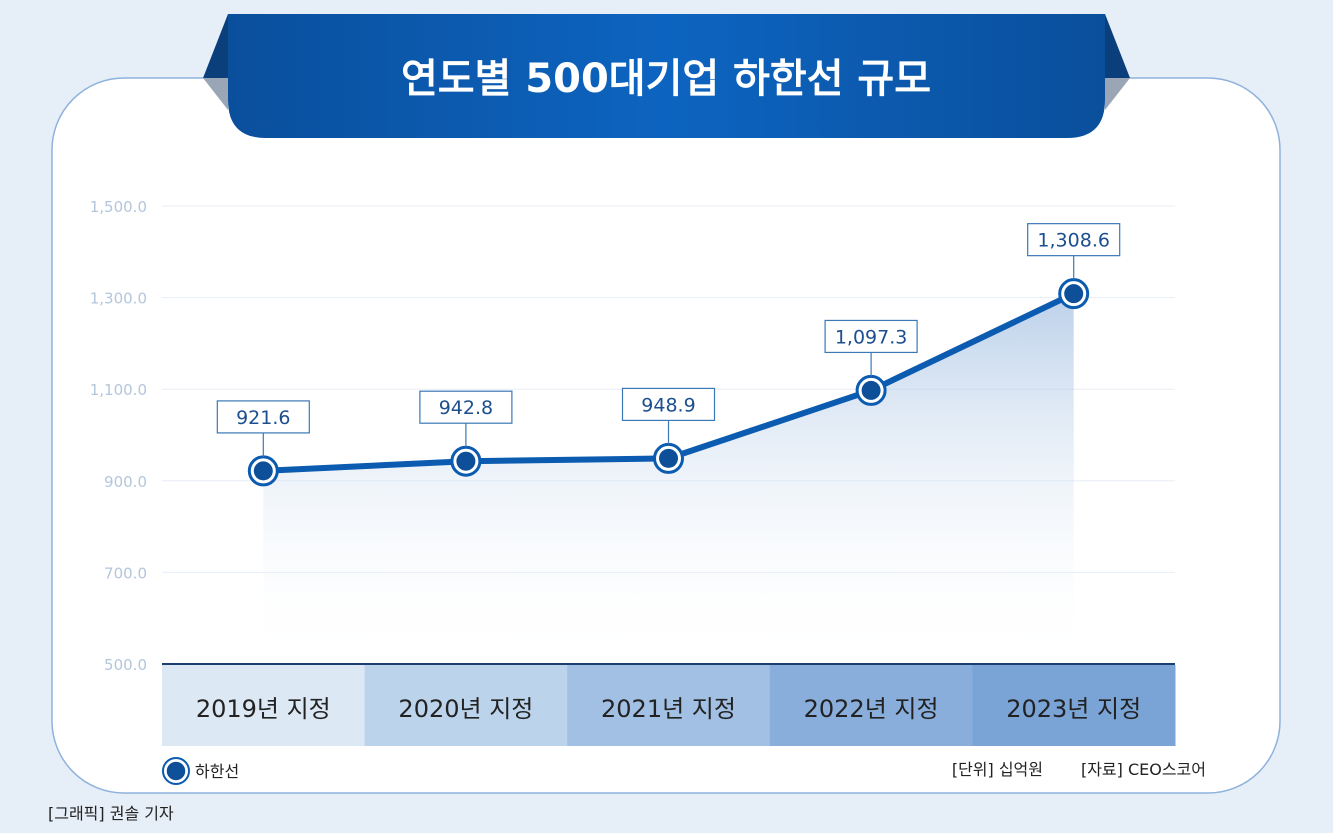 This screenshot has height=833, width=1333. What do you see at coordinates (1117, 94) in the screenshot?
I see `banner-shadow-right` at bounding box center [1117, 94].